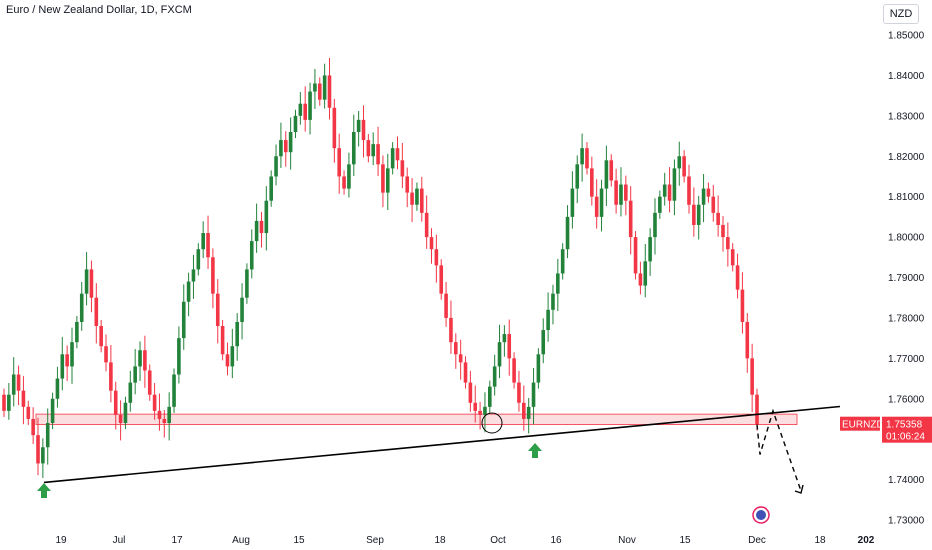  I want to click on y-tick-label: 1.83000, so click(906, 116).